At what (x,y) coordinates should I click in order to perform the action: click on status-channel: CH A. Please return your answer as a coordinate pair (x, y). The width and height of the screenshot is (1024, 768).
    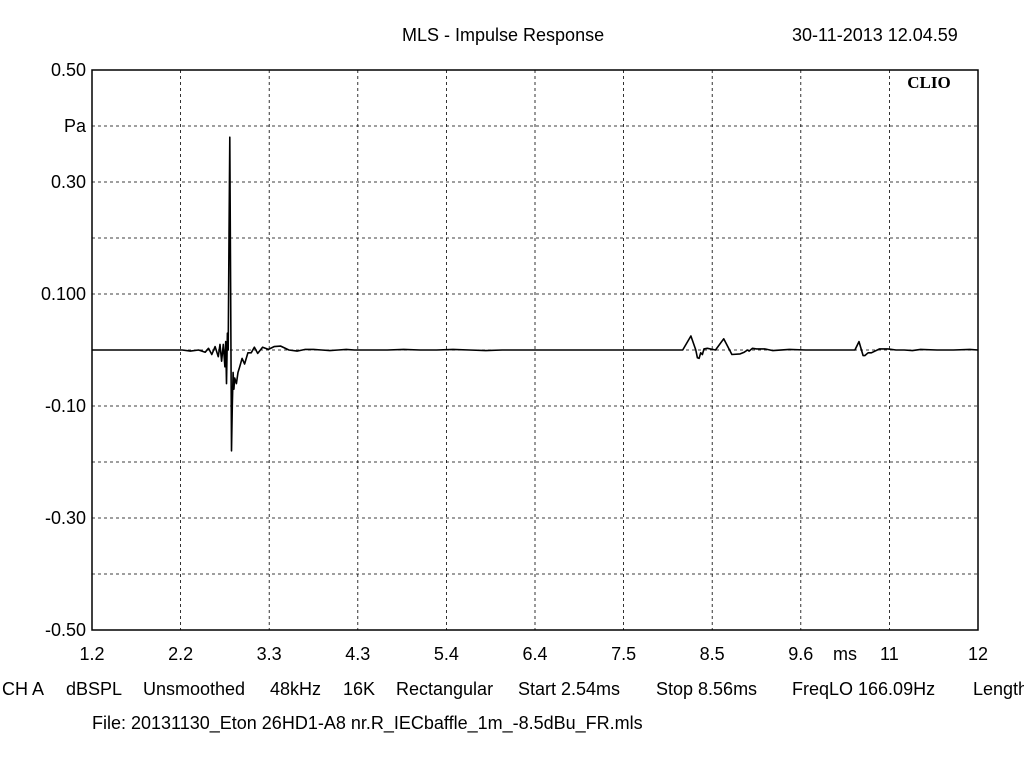
    Looking at the image, I should click on (23, 689).